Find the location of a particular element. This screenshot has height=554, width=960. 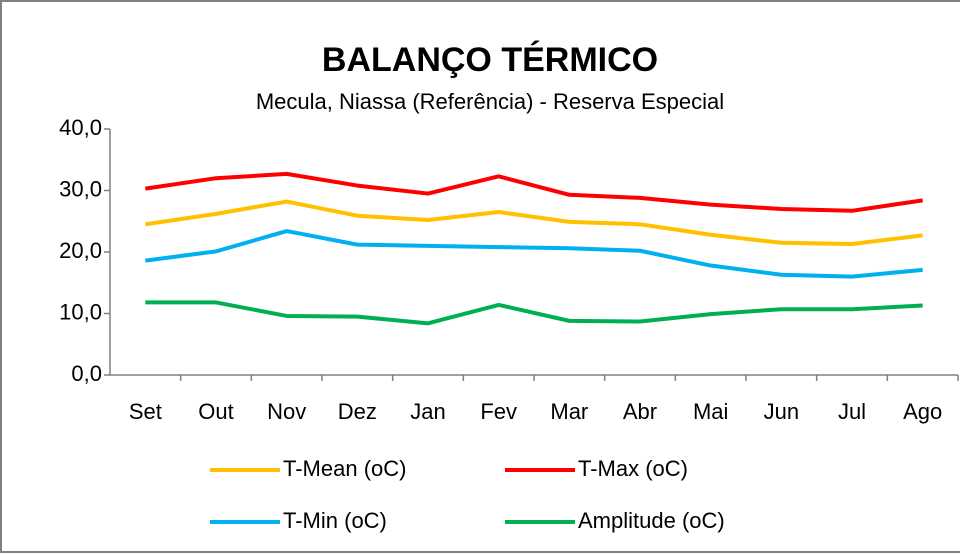

y-tick-label: 10,0 is located at coordinates (80, 311).